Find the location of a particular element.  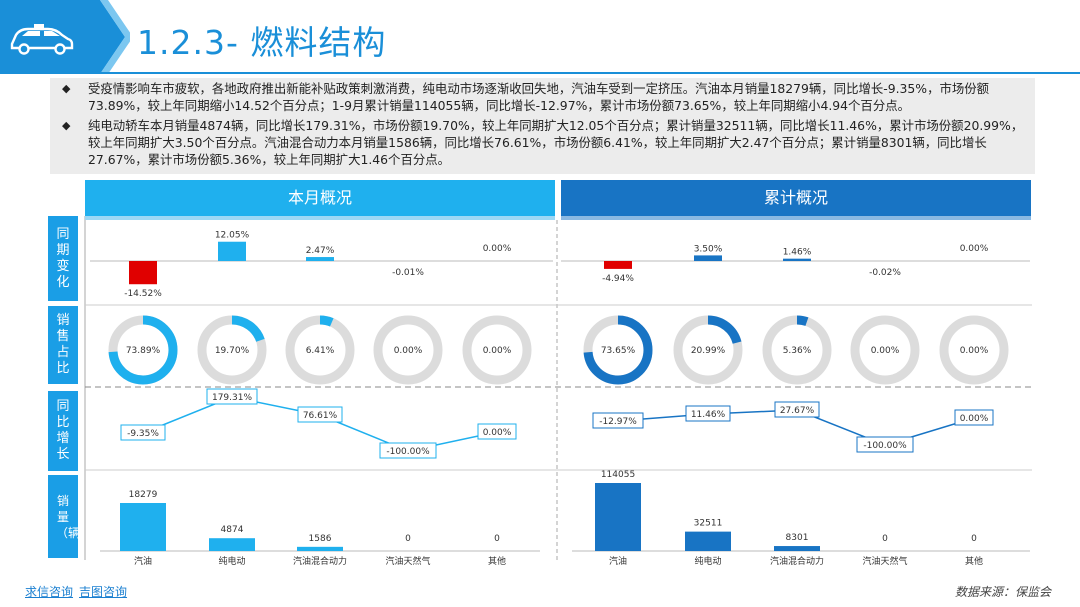

row-label-volume: 销量（辆） is located at coordinates (70, 516).